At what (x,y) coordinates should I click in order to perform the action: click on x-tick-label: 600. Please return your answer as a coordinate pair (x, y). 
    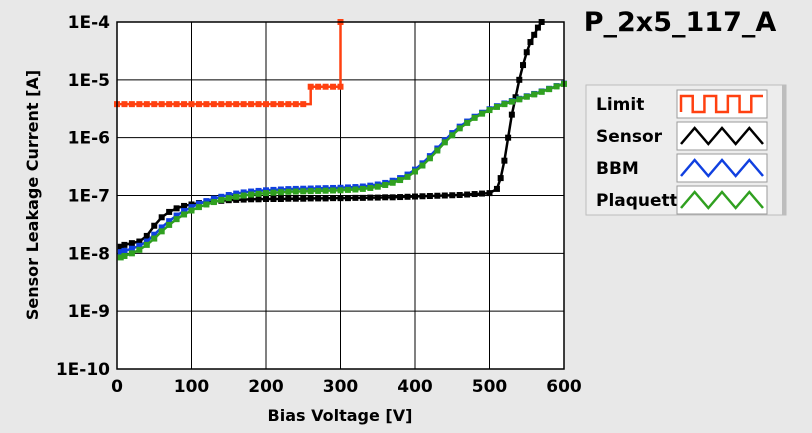
    Looking at the image, I should click on (564, 387).